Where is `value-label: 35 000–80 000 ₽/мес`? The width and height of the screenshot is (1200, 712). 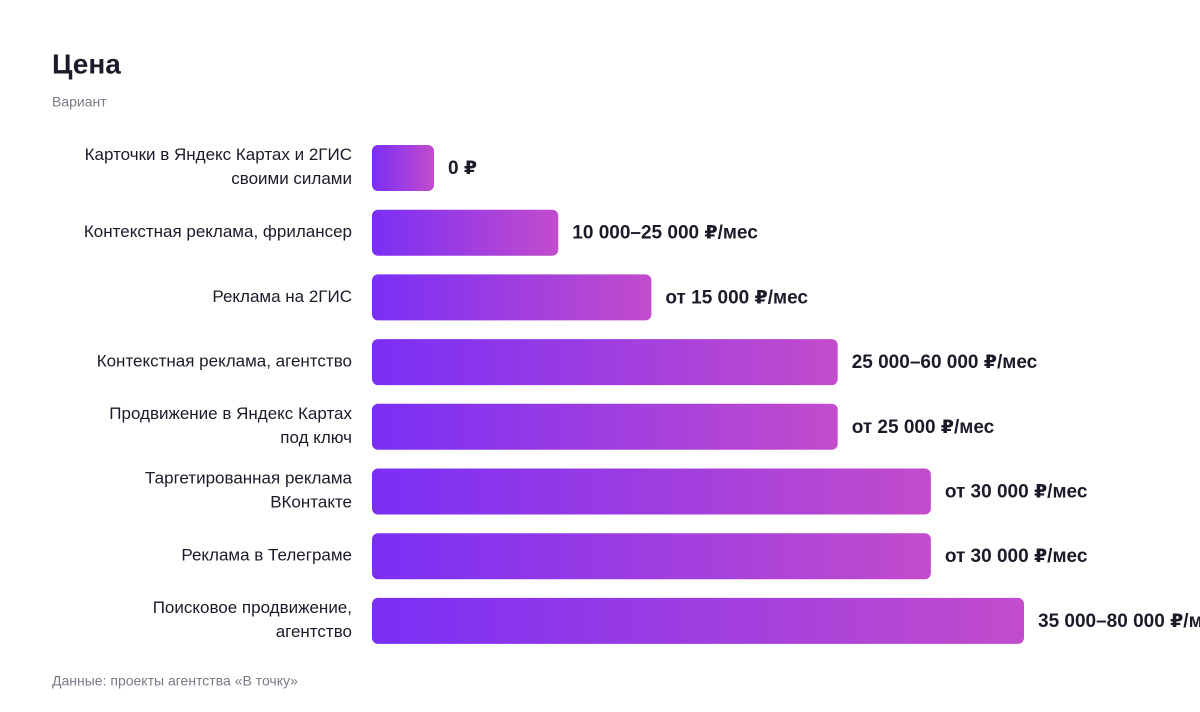
value-label: 35 000–80 000 ₽/мес is located at coordinates (1119, 621).